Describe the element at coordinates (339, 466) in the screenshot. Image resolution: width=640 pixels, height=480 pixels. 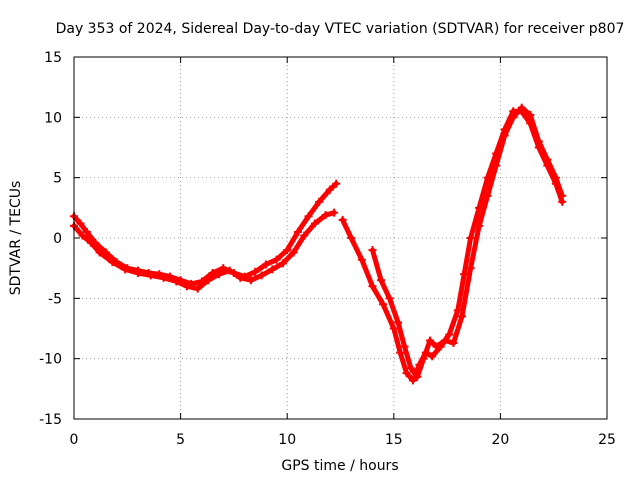
I see `x-axis-label: GPS time / hours` at that location.